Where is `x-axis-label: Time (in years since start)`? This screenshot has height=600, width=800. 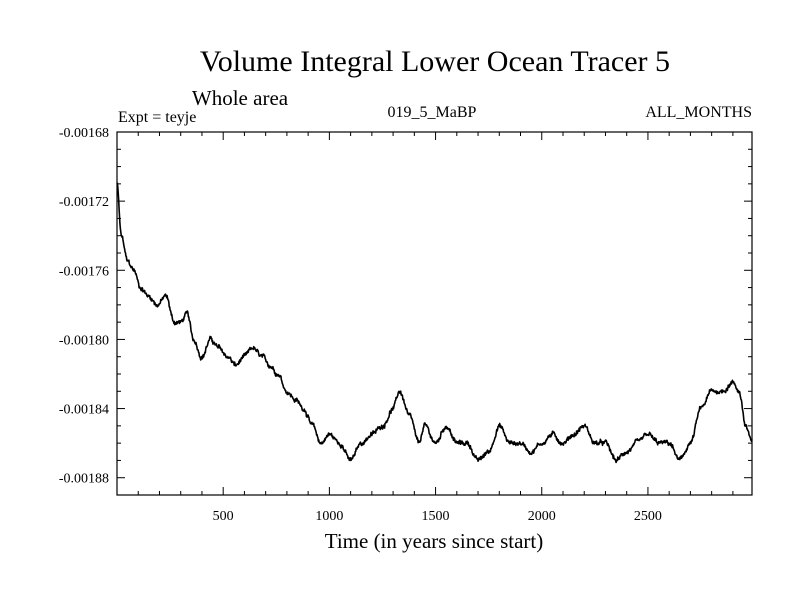
x-axis-label: Time (in years since start) is located at coordinates (434, 541).